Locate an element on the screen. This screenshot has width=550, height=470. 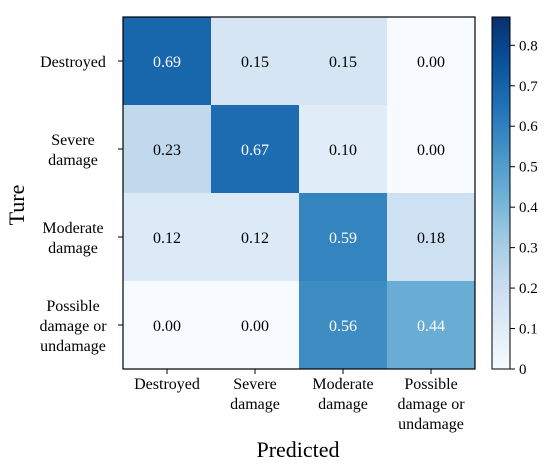
colorbar-tick-label: 0.2 is located at coordinates (528, 289).